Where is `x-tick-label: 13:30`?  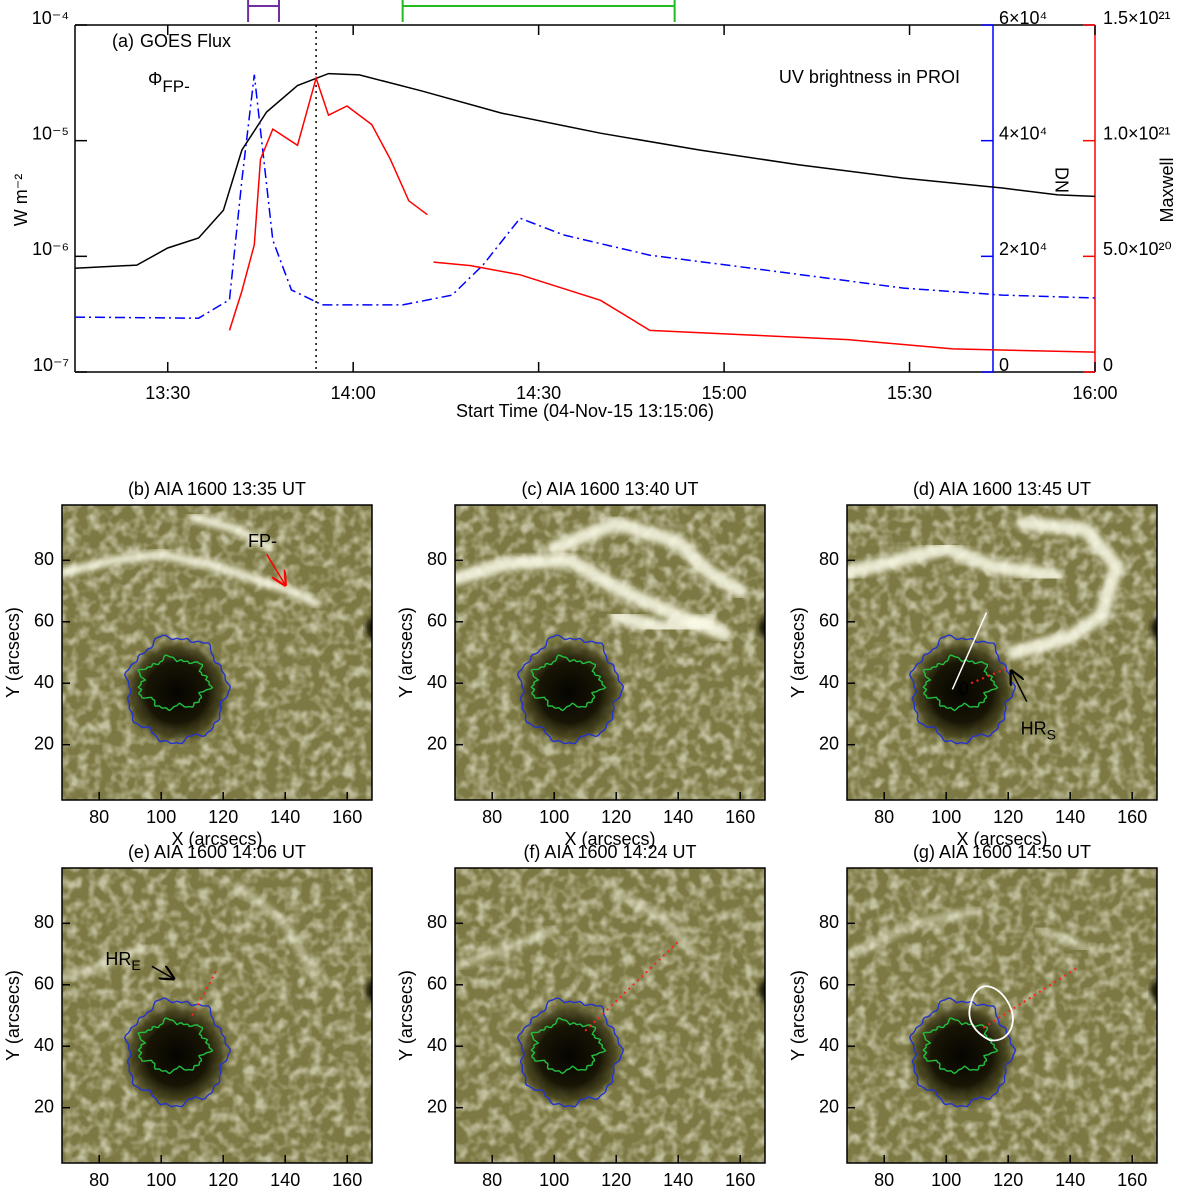 x-tick-label: 13:30 is located at coordinates (167, 393).